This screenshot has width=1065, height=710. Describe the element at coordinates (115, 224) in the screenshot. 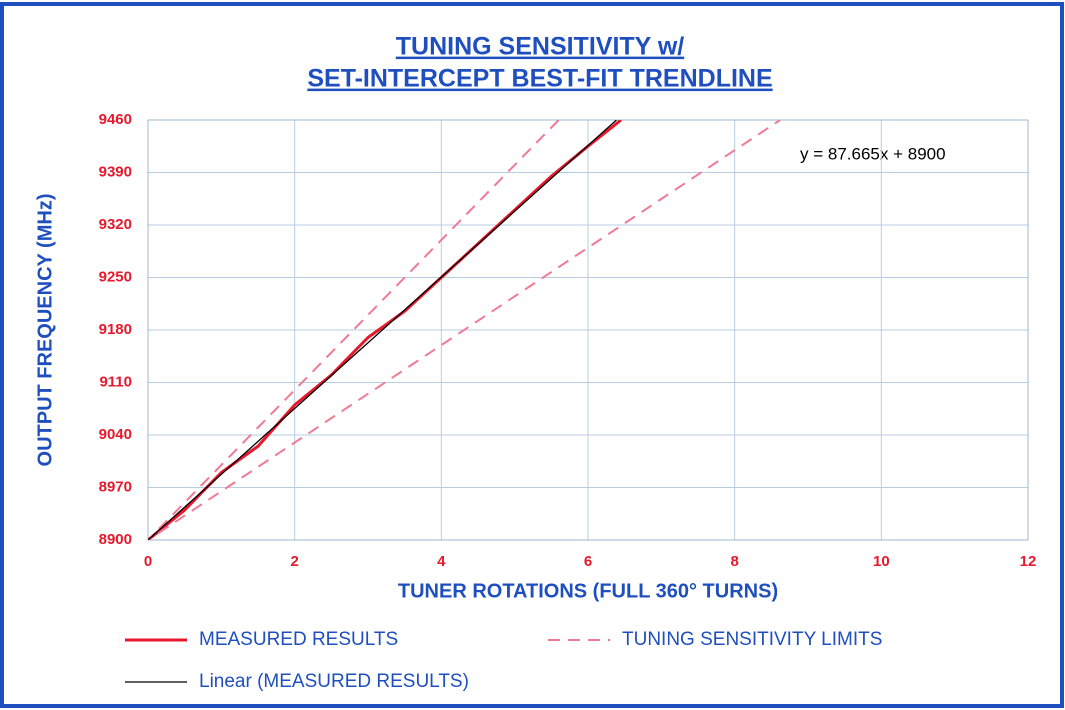

I see `y-tick-label: 9320` at that location.